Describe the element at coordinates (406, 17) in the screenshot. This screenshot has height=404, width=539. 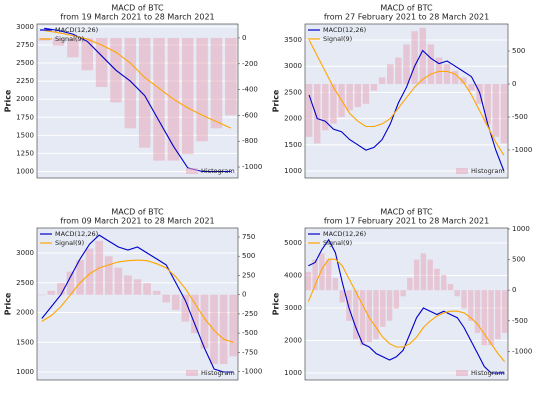
I see `chart-subtitle: from 27 February 2021 to 28 March 2021` at that location.